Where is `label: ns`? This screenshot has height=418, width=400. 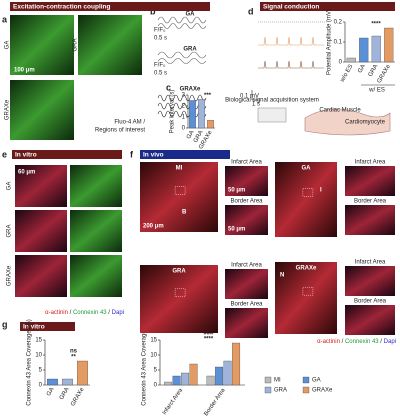
label: ns is located at coordinates (74, 352).